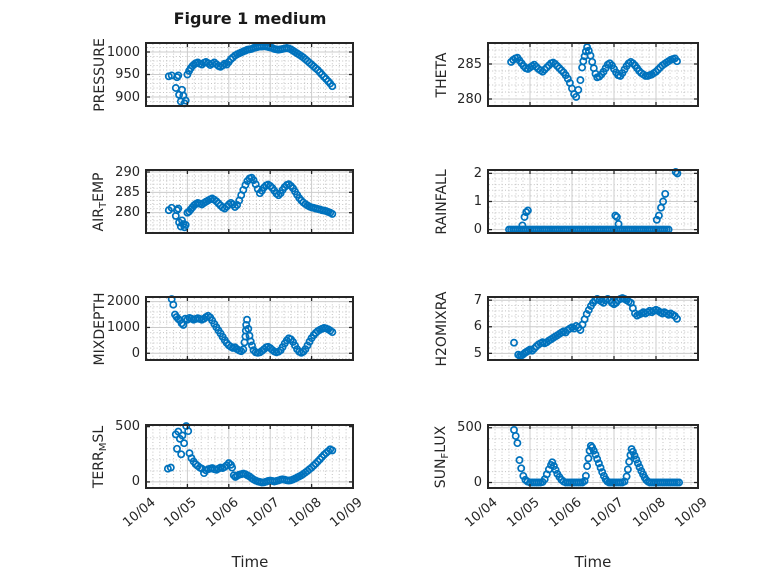 The height and width of the screenshot is (583, 778). I want to click on subplot-sun-flux, so click(593, 456).